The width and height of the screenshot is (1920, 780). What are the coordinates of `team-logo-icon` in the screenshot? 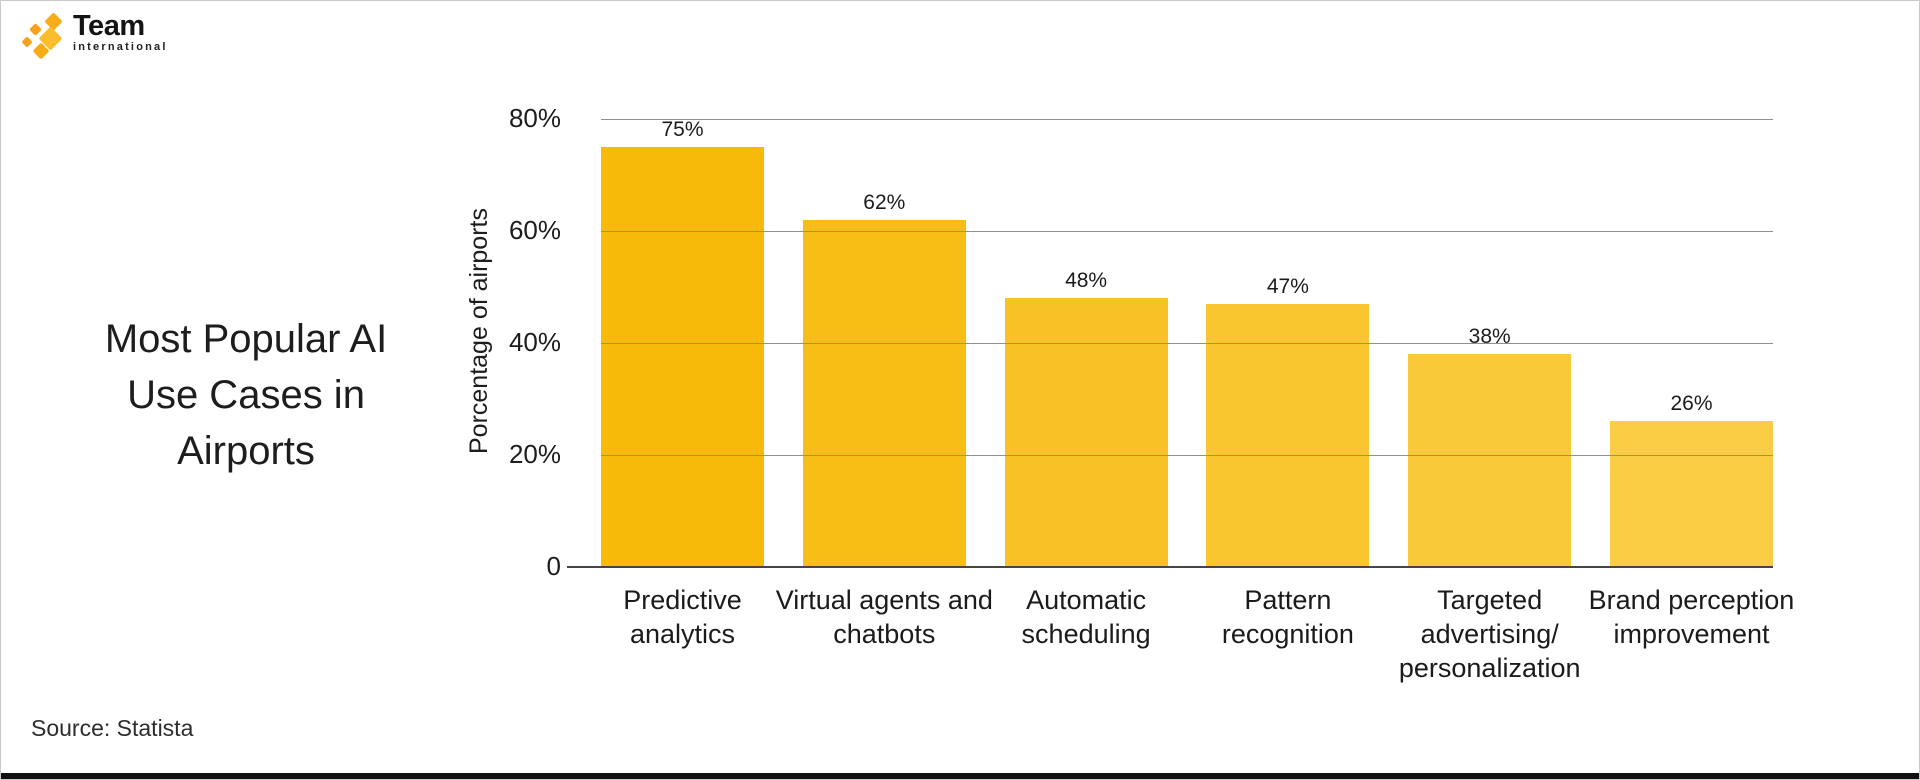 It's located at (45, 36).